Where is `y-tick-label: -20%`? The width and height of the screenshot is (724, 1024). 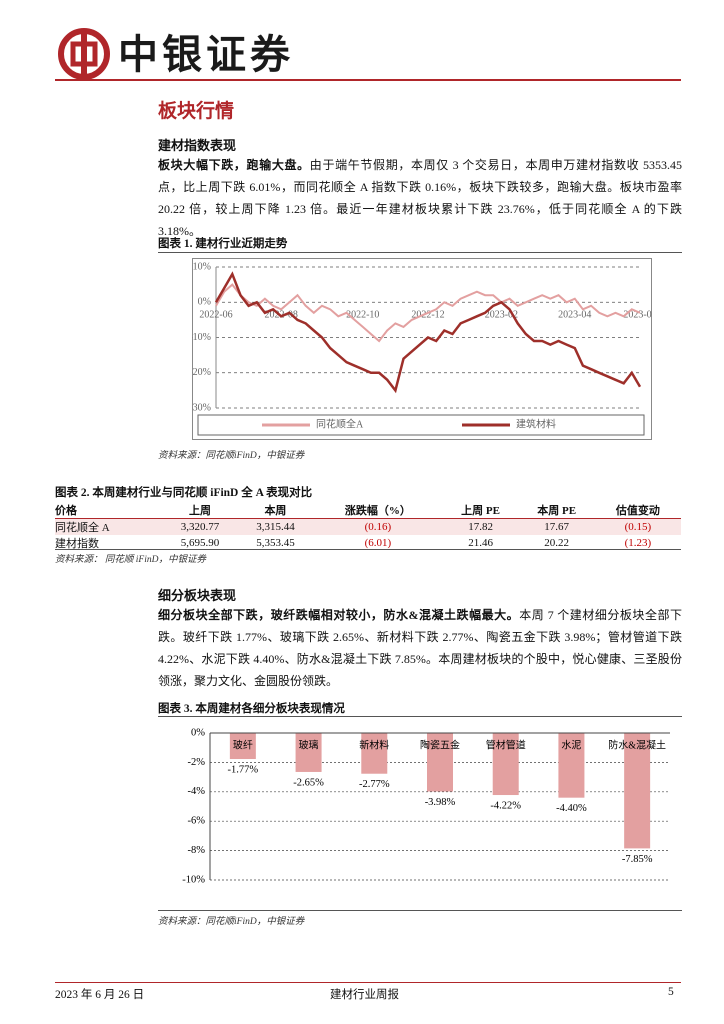 y-tick-label: -20% is located at coordinates (201, 372).